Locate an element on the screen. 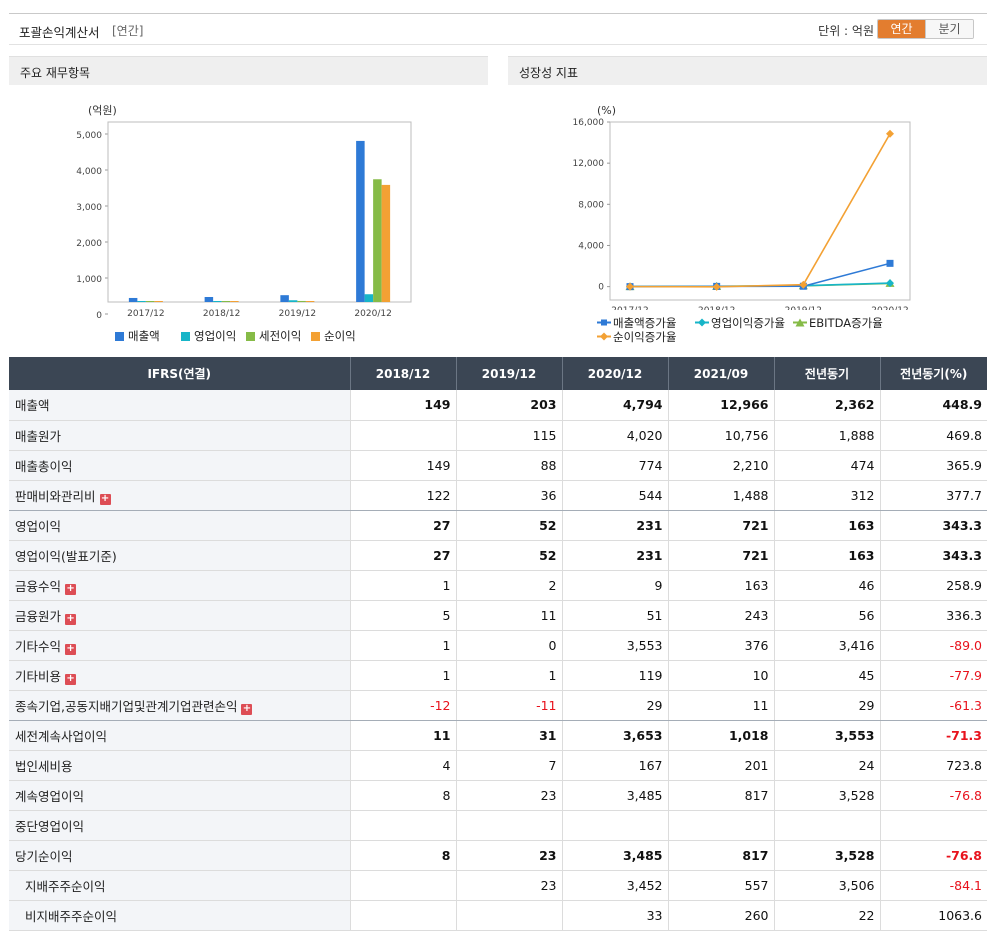 This screenshot has height=941, width=995. table-cell: 448.9 is located at coordinates (933, 405).